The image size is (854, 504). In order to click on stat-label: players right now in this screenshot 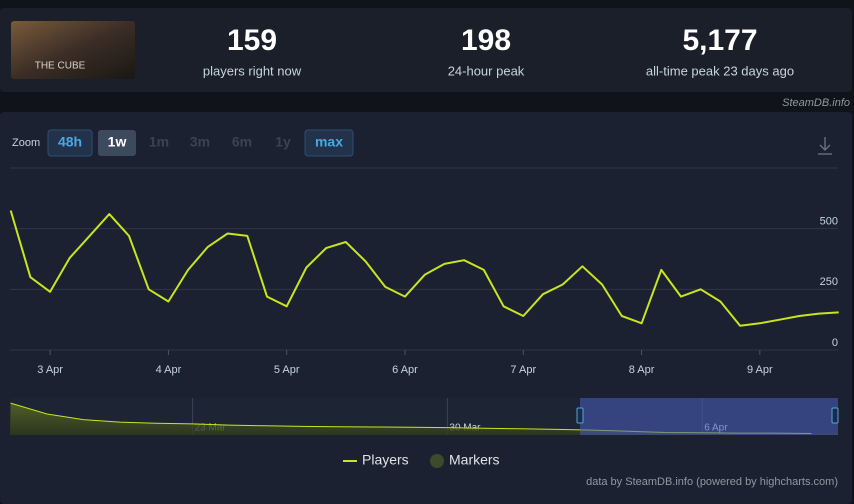, I will do `click(252, 70)`.